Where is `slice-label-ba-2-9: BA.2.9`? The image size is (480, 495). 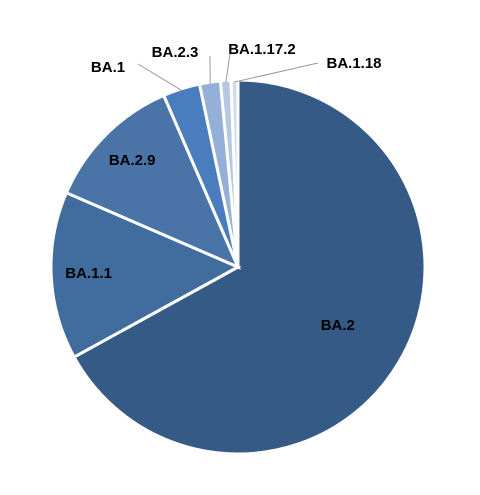 slice-label-ba-2-9: BA.2.9 is located at coordinates (132, 160).